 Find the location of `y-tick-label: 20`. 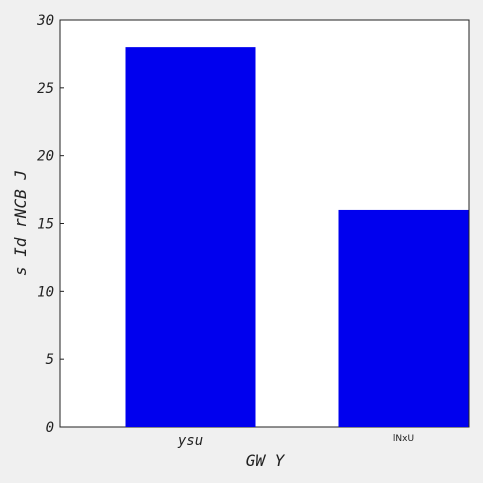

y-tick-label: 20 is located at coordinates (45, 157).